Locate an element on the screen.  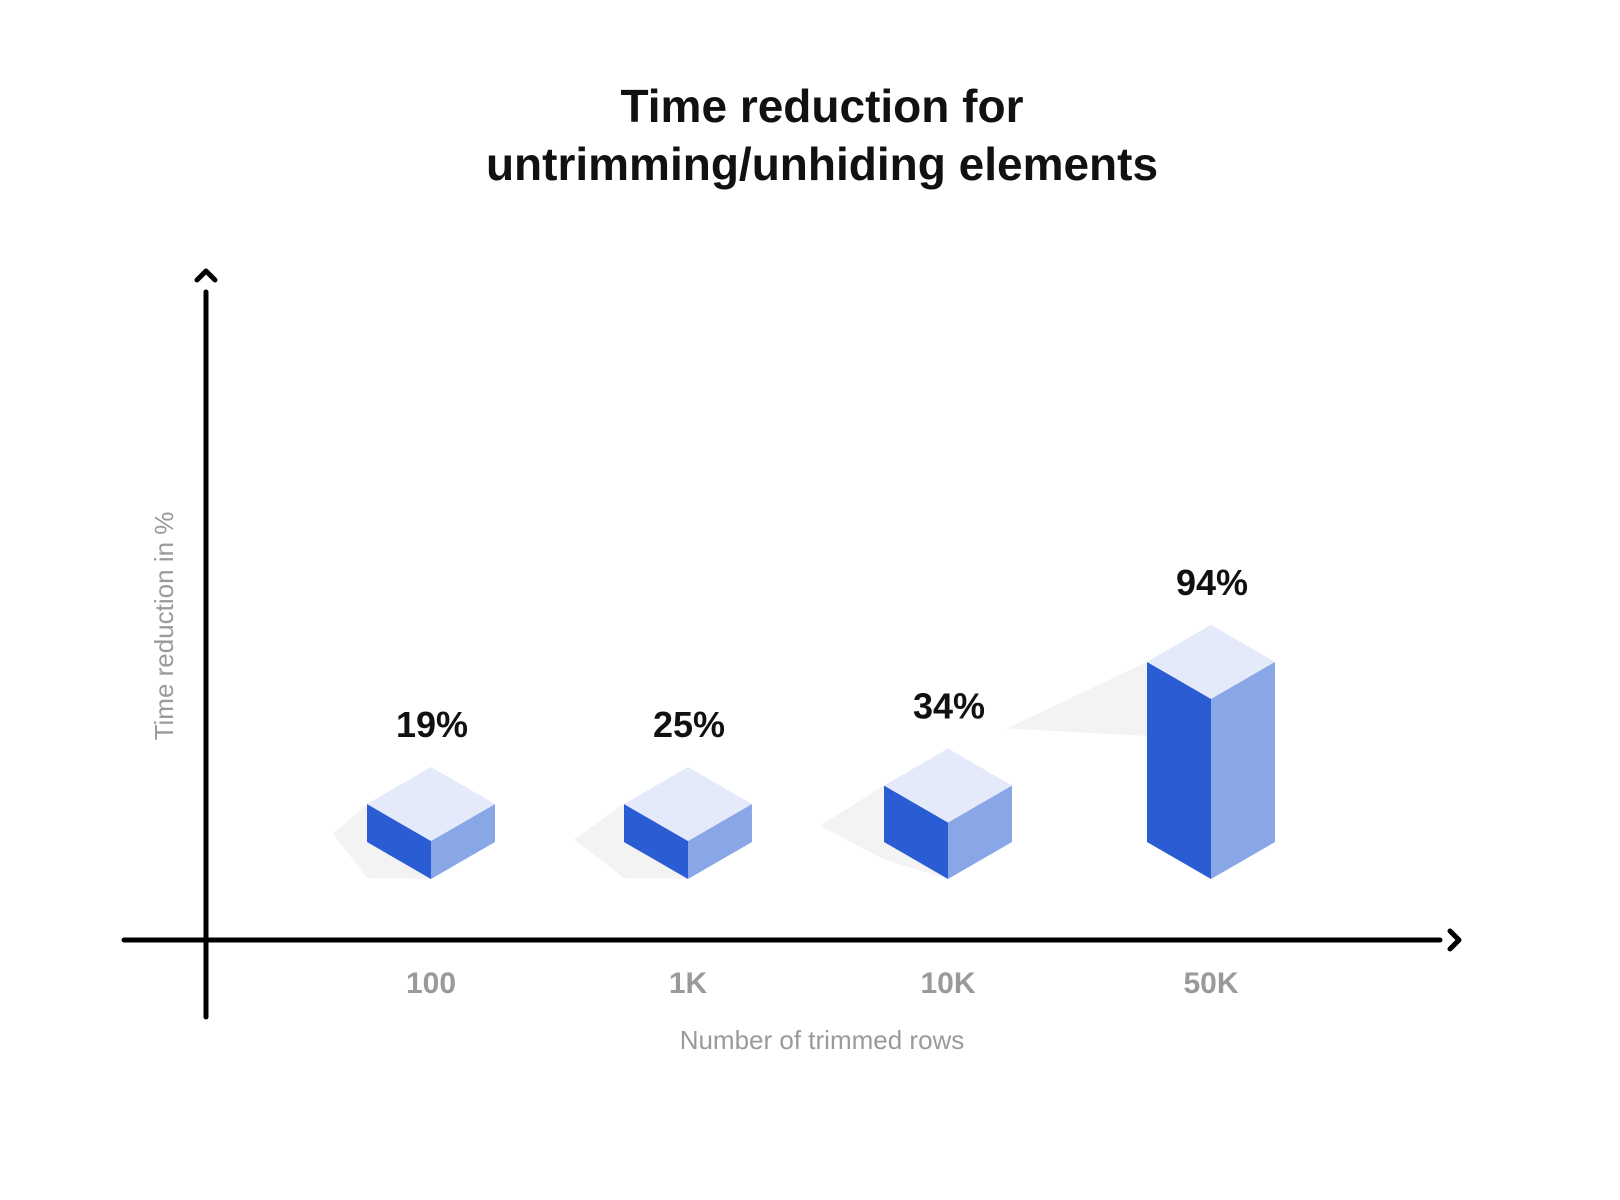
x-tick-label: 1K is located at coordinates (688, 983).